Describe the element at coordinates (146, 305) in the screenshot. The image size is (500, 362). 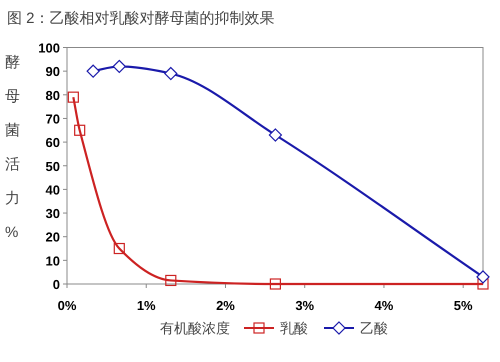
I see `x-tick-label: 1%` at that location.